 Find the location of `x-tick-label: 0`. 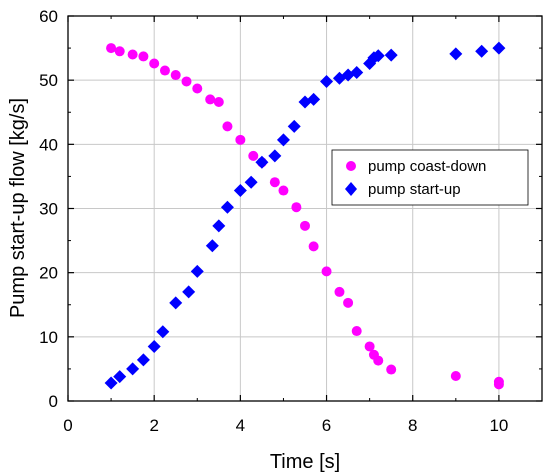

x-tick-label: 0 is located at coordinates (67, 425).